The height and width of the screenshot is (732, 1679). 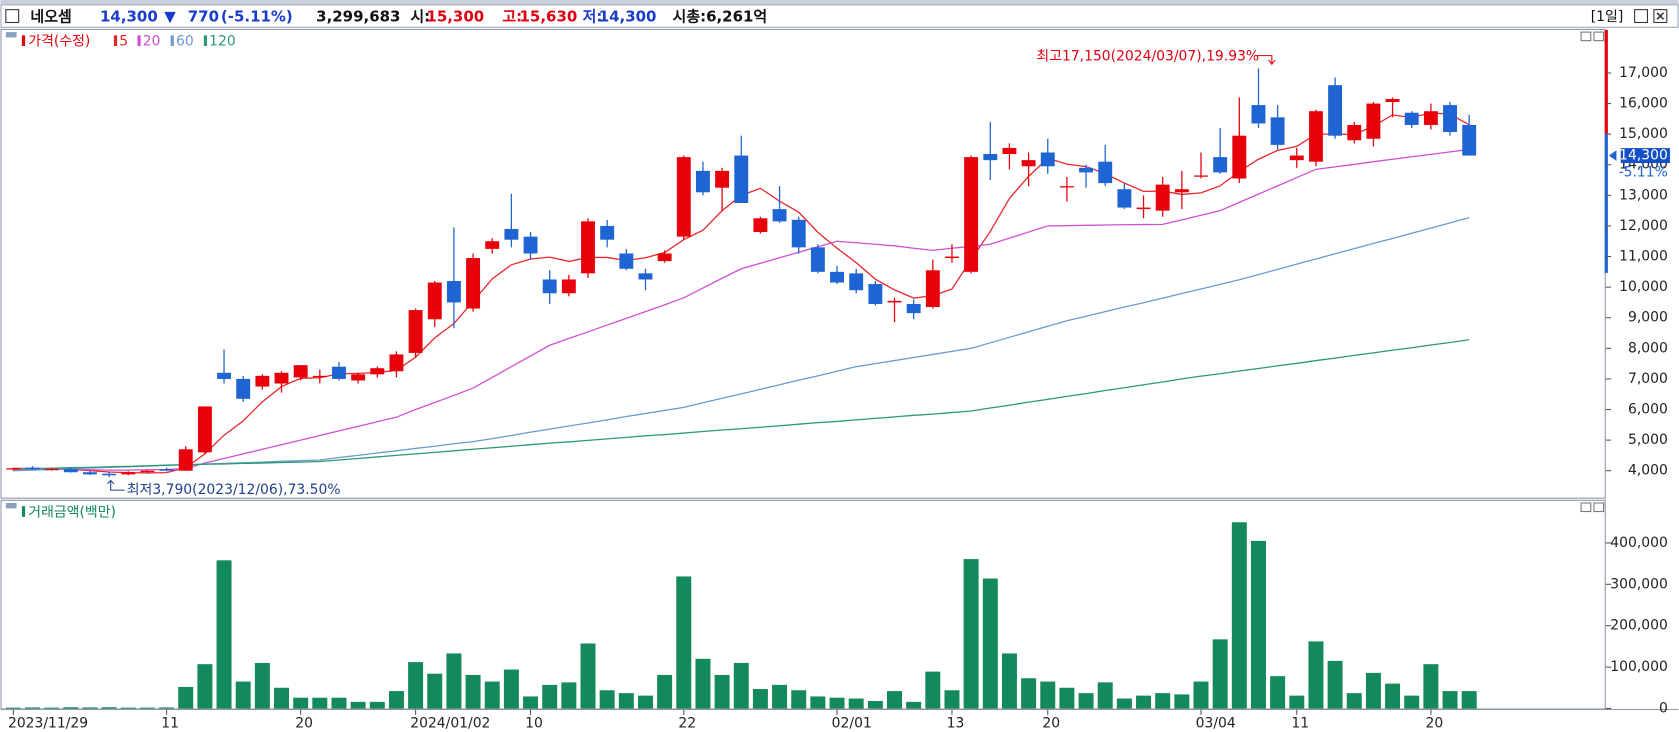 What do you see at coordinates (170, 17) in the screenshot?
I see `direction: ▼` at bounding box center [170, 17].